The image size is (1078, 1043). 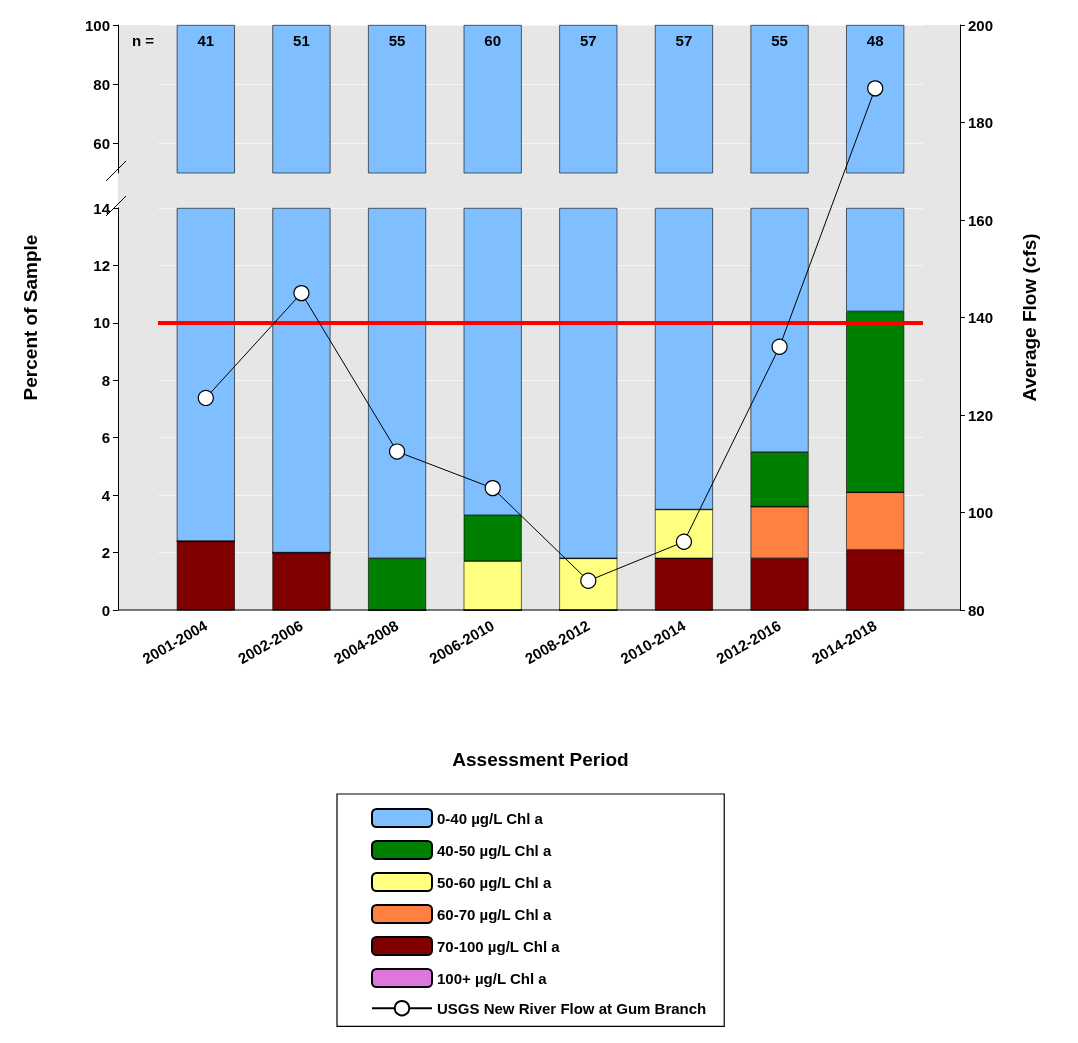 I want to click on y-tick-label: 60, so click(x=101, y=143).